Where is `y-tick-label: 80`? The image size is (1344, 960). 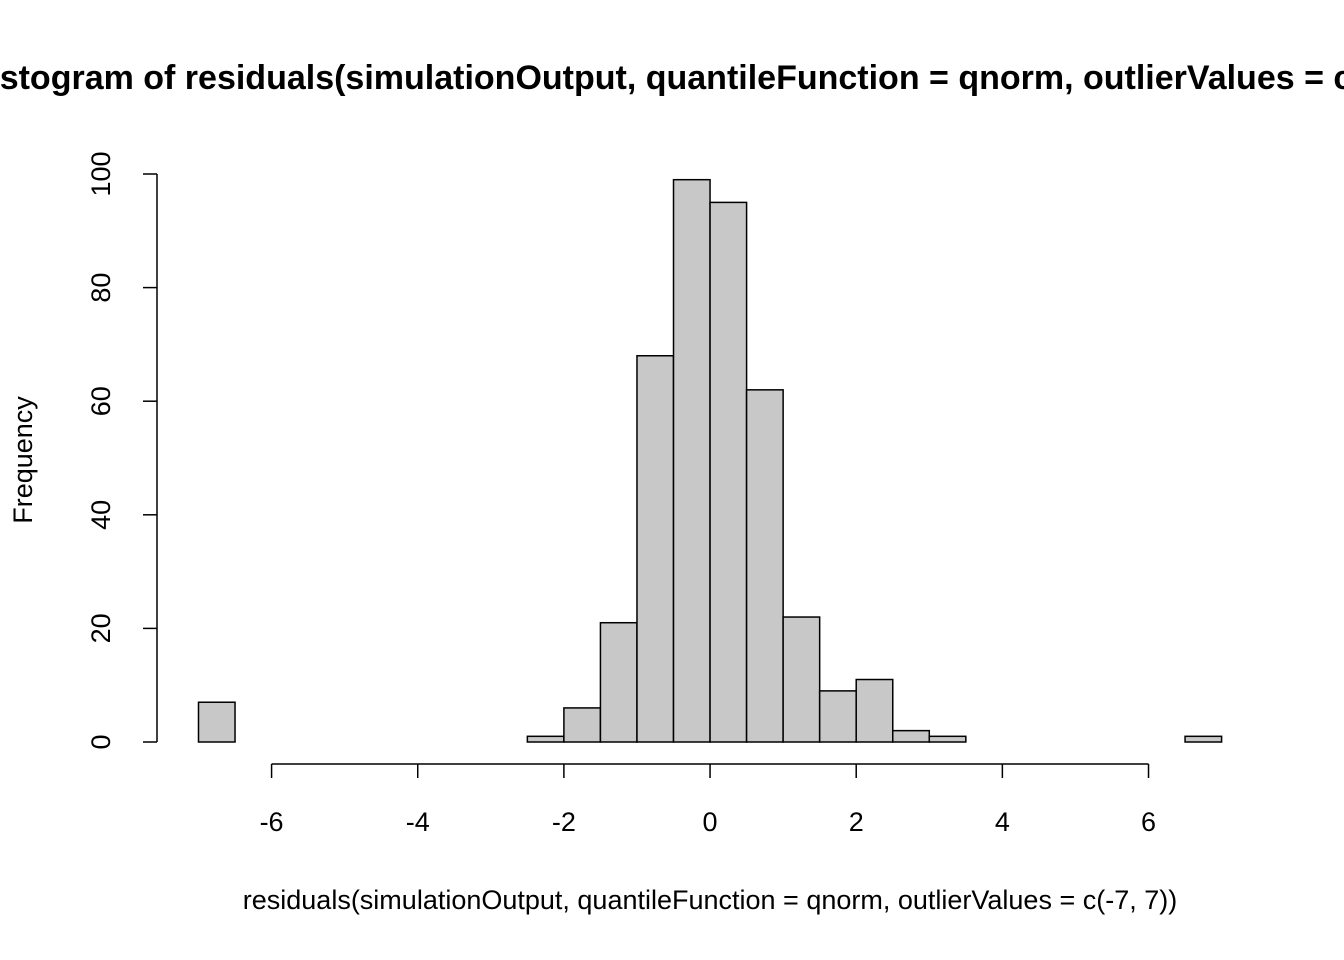
y-tick-label: 80 is located at coordinates (101, 288).